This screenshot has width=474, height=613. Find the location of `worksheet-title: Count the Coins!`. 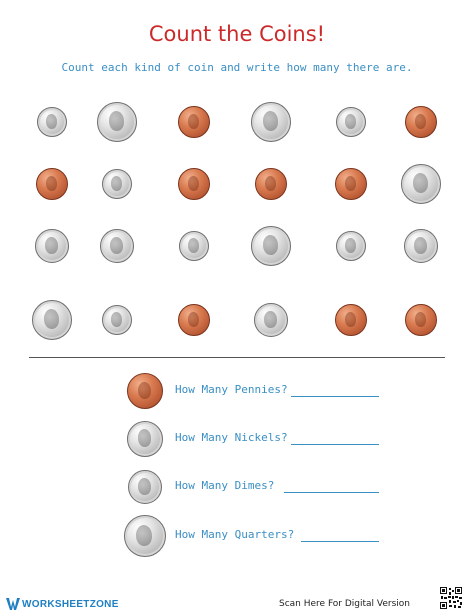

worksheet-title: Count the Coins! is located at coordinates (237, 34).